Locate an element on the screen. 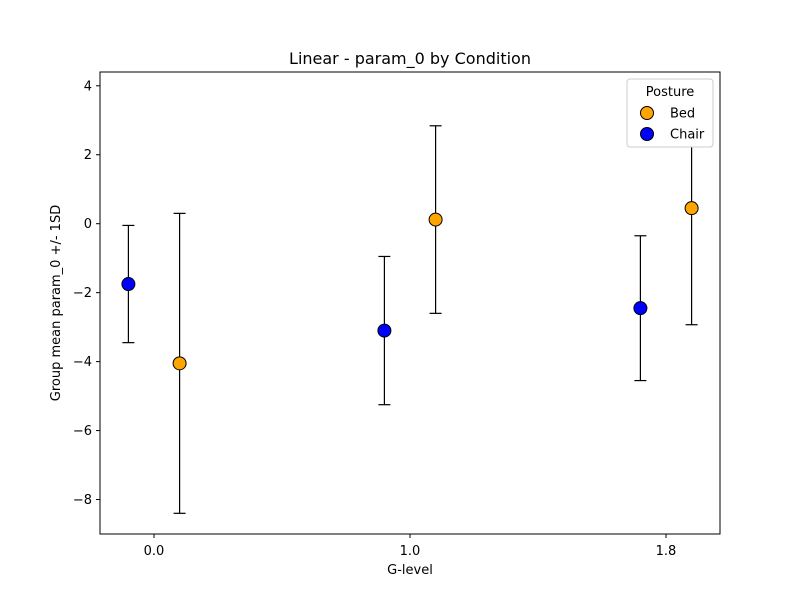 The image size is (800, 600). legend-items: Bed Chair is located at coordinates (672, 124).